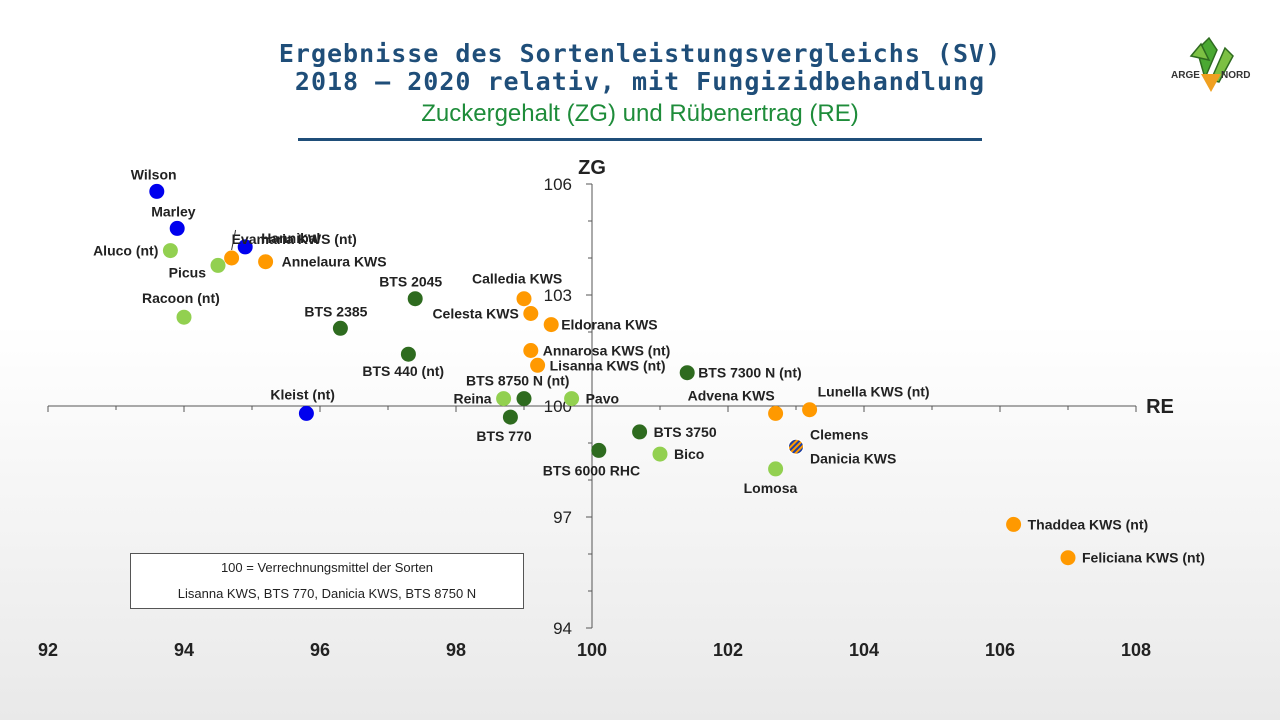  Describe the element at coordinates (234, 240) in the screenshot. I see `label-leader-line` at that location.